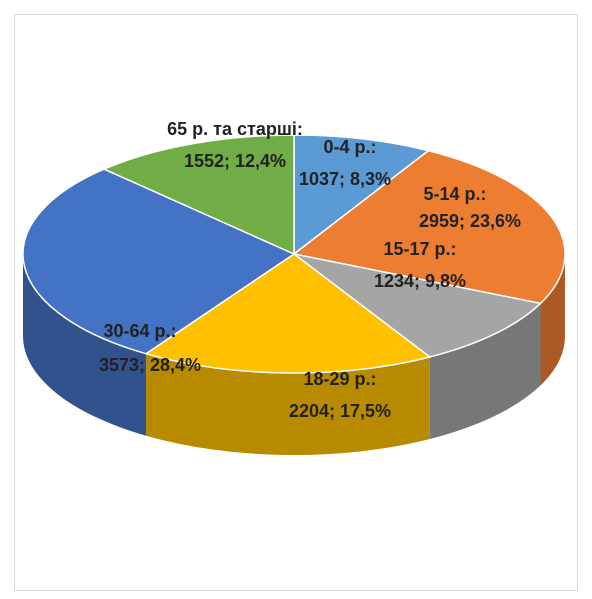  I want to click on data-label-value: 2959; 23,6%, so click(470, 221).